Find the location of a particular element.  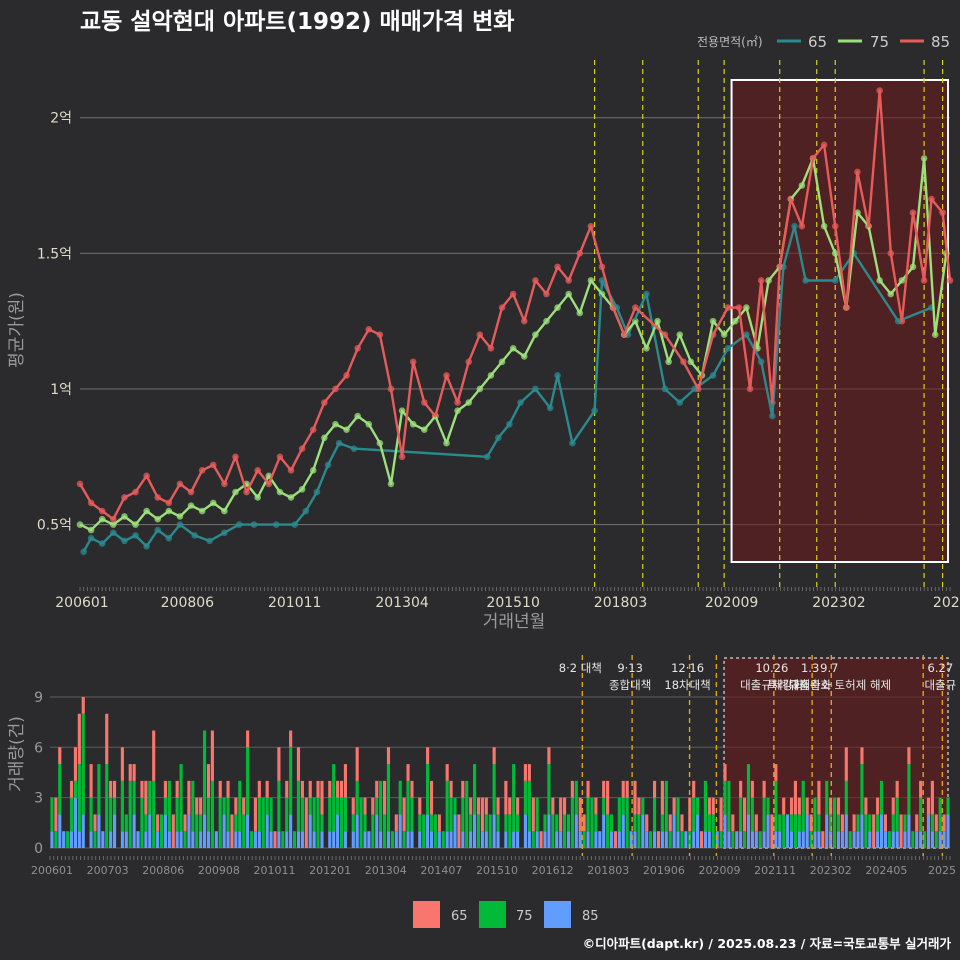

volume-x-tick-label: 202009 is located at coordinates (720, 870).